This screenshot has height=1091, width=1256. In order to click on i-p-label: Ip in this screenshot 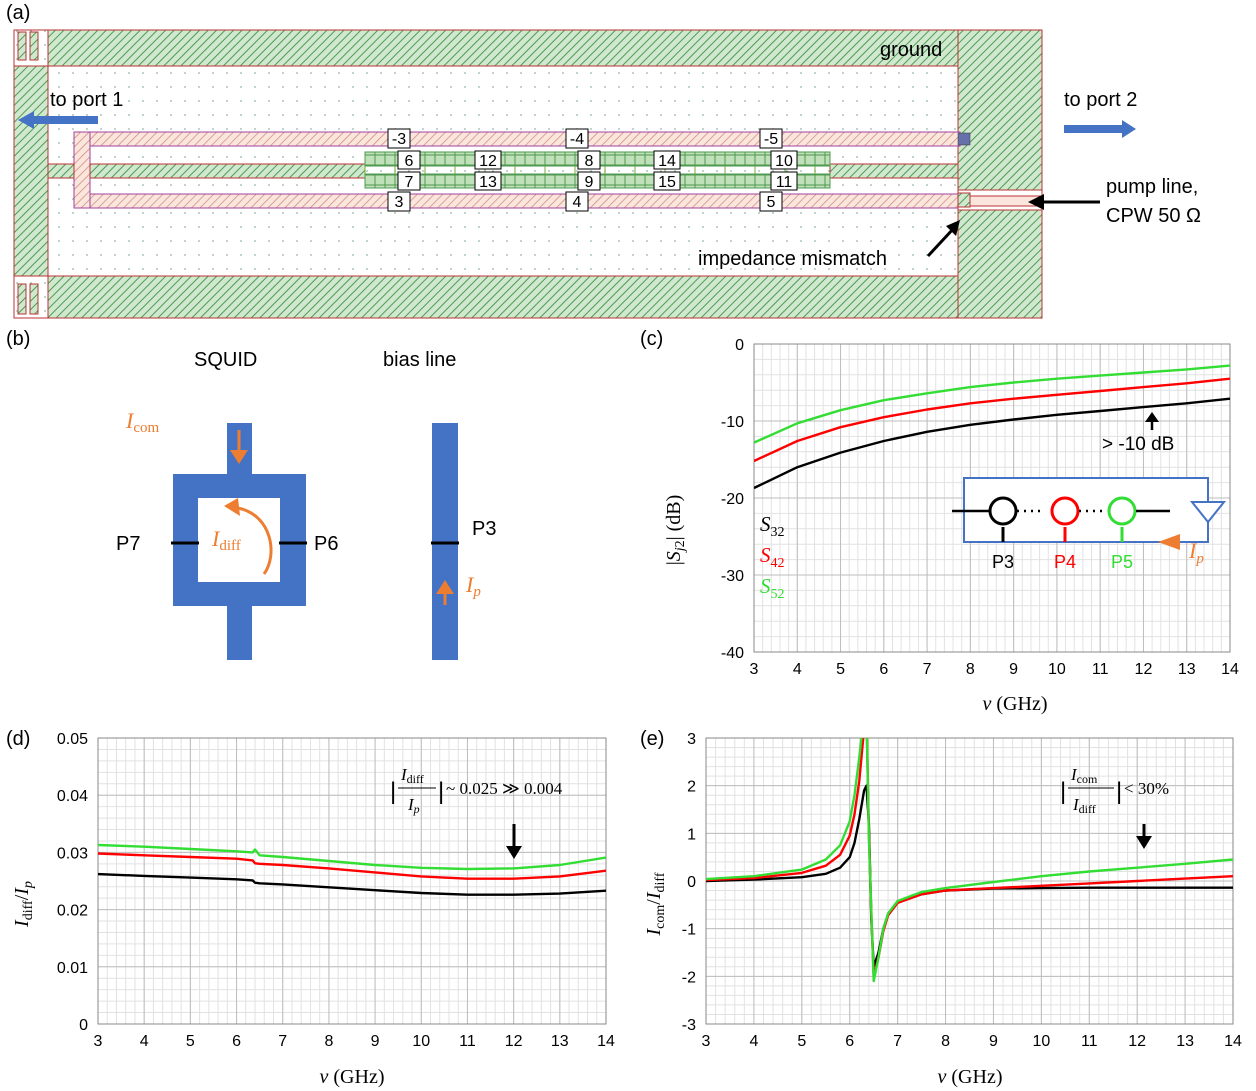, I will do `click(473, 586)`.